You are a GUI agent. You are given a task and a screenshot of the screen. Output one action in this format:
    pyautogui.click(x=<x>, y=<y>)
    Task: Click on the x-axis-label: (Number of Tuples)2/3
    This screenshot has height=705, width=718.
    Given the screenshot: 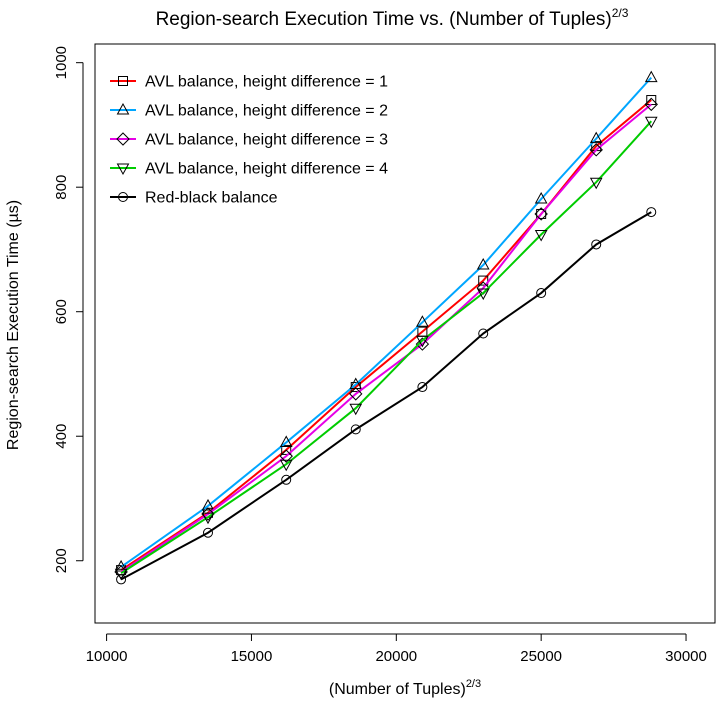 What is the action you would take?
    pyautogui.click(x=405, y=688)
    